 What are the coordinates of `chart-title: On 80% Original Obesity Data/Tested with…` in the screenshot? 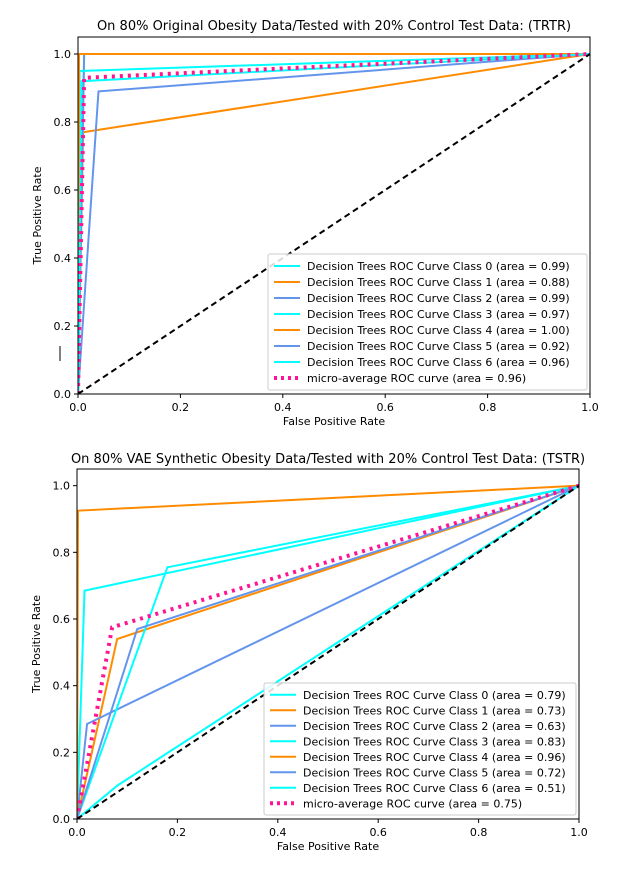 It's located at (334, 26).